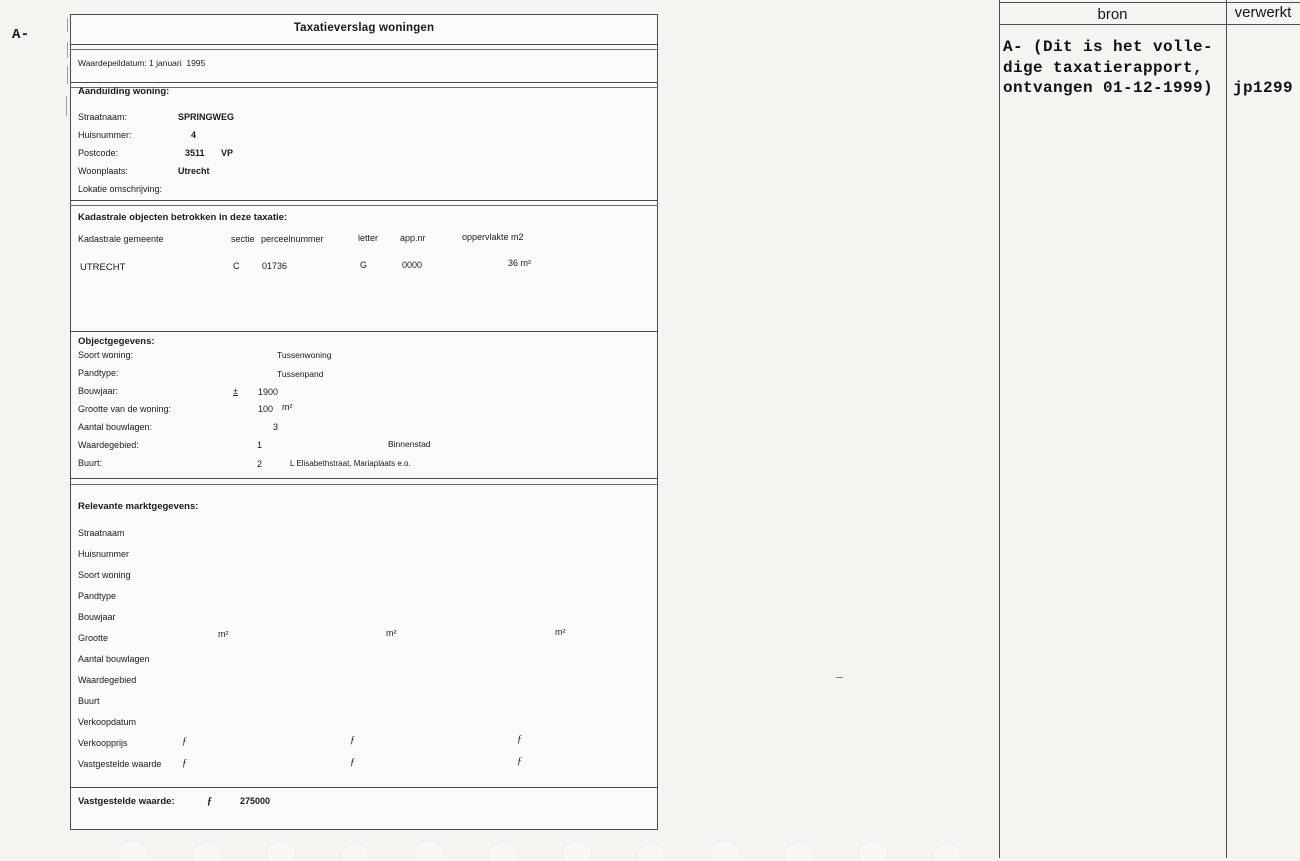 The width and height of the screenshot is (1300, 861). Describe the element at coordinates (1149, 24) in the screenshot. I see `register-header-divider` at that location.